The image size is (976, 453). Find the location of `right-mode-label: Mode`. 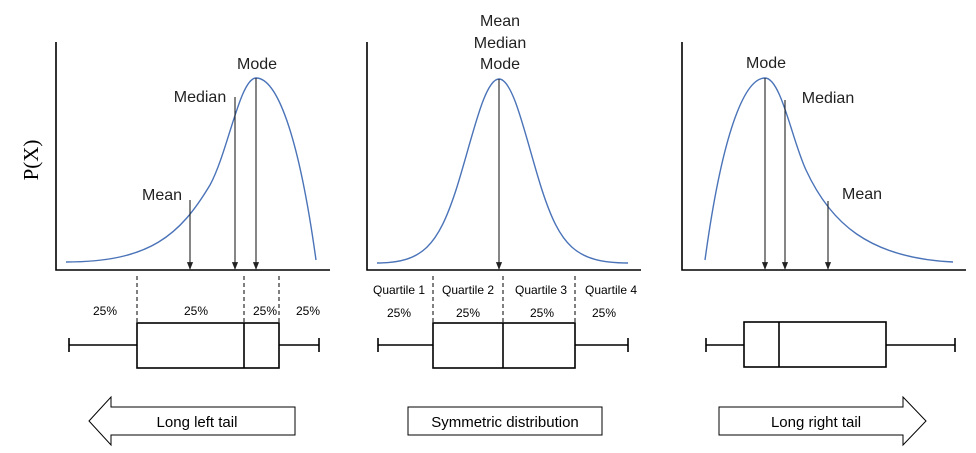

right-mode-label: Mode is located at coordinates (766, 63).